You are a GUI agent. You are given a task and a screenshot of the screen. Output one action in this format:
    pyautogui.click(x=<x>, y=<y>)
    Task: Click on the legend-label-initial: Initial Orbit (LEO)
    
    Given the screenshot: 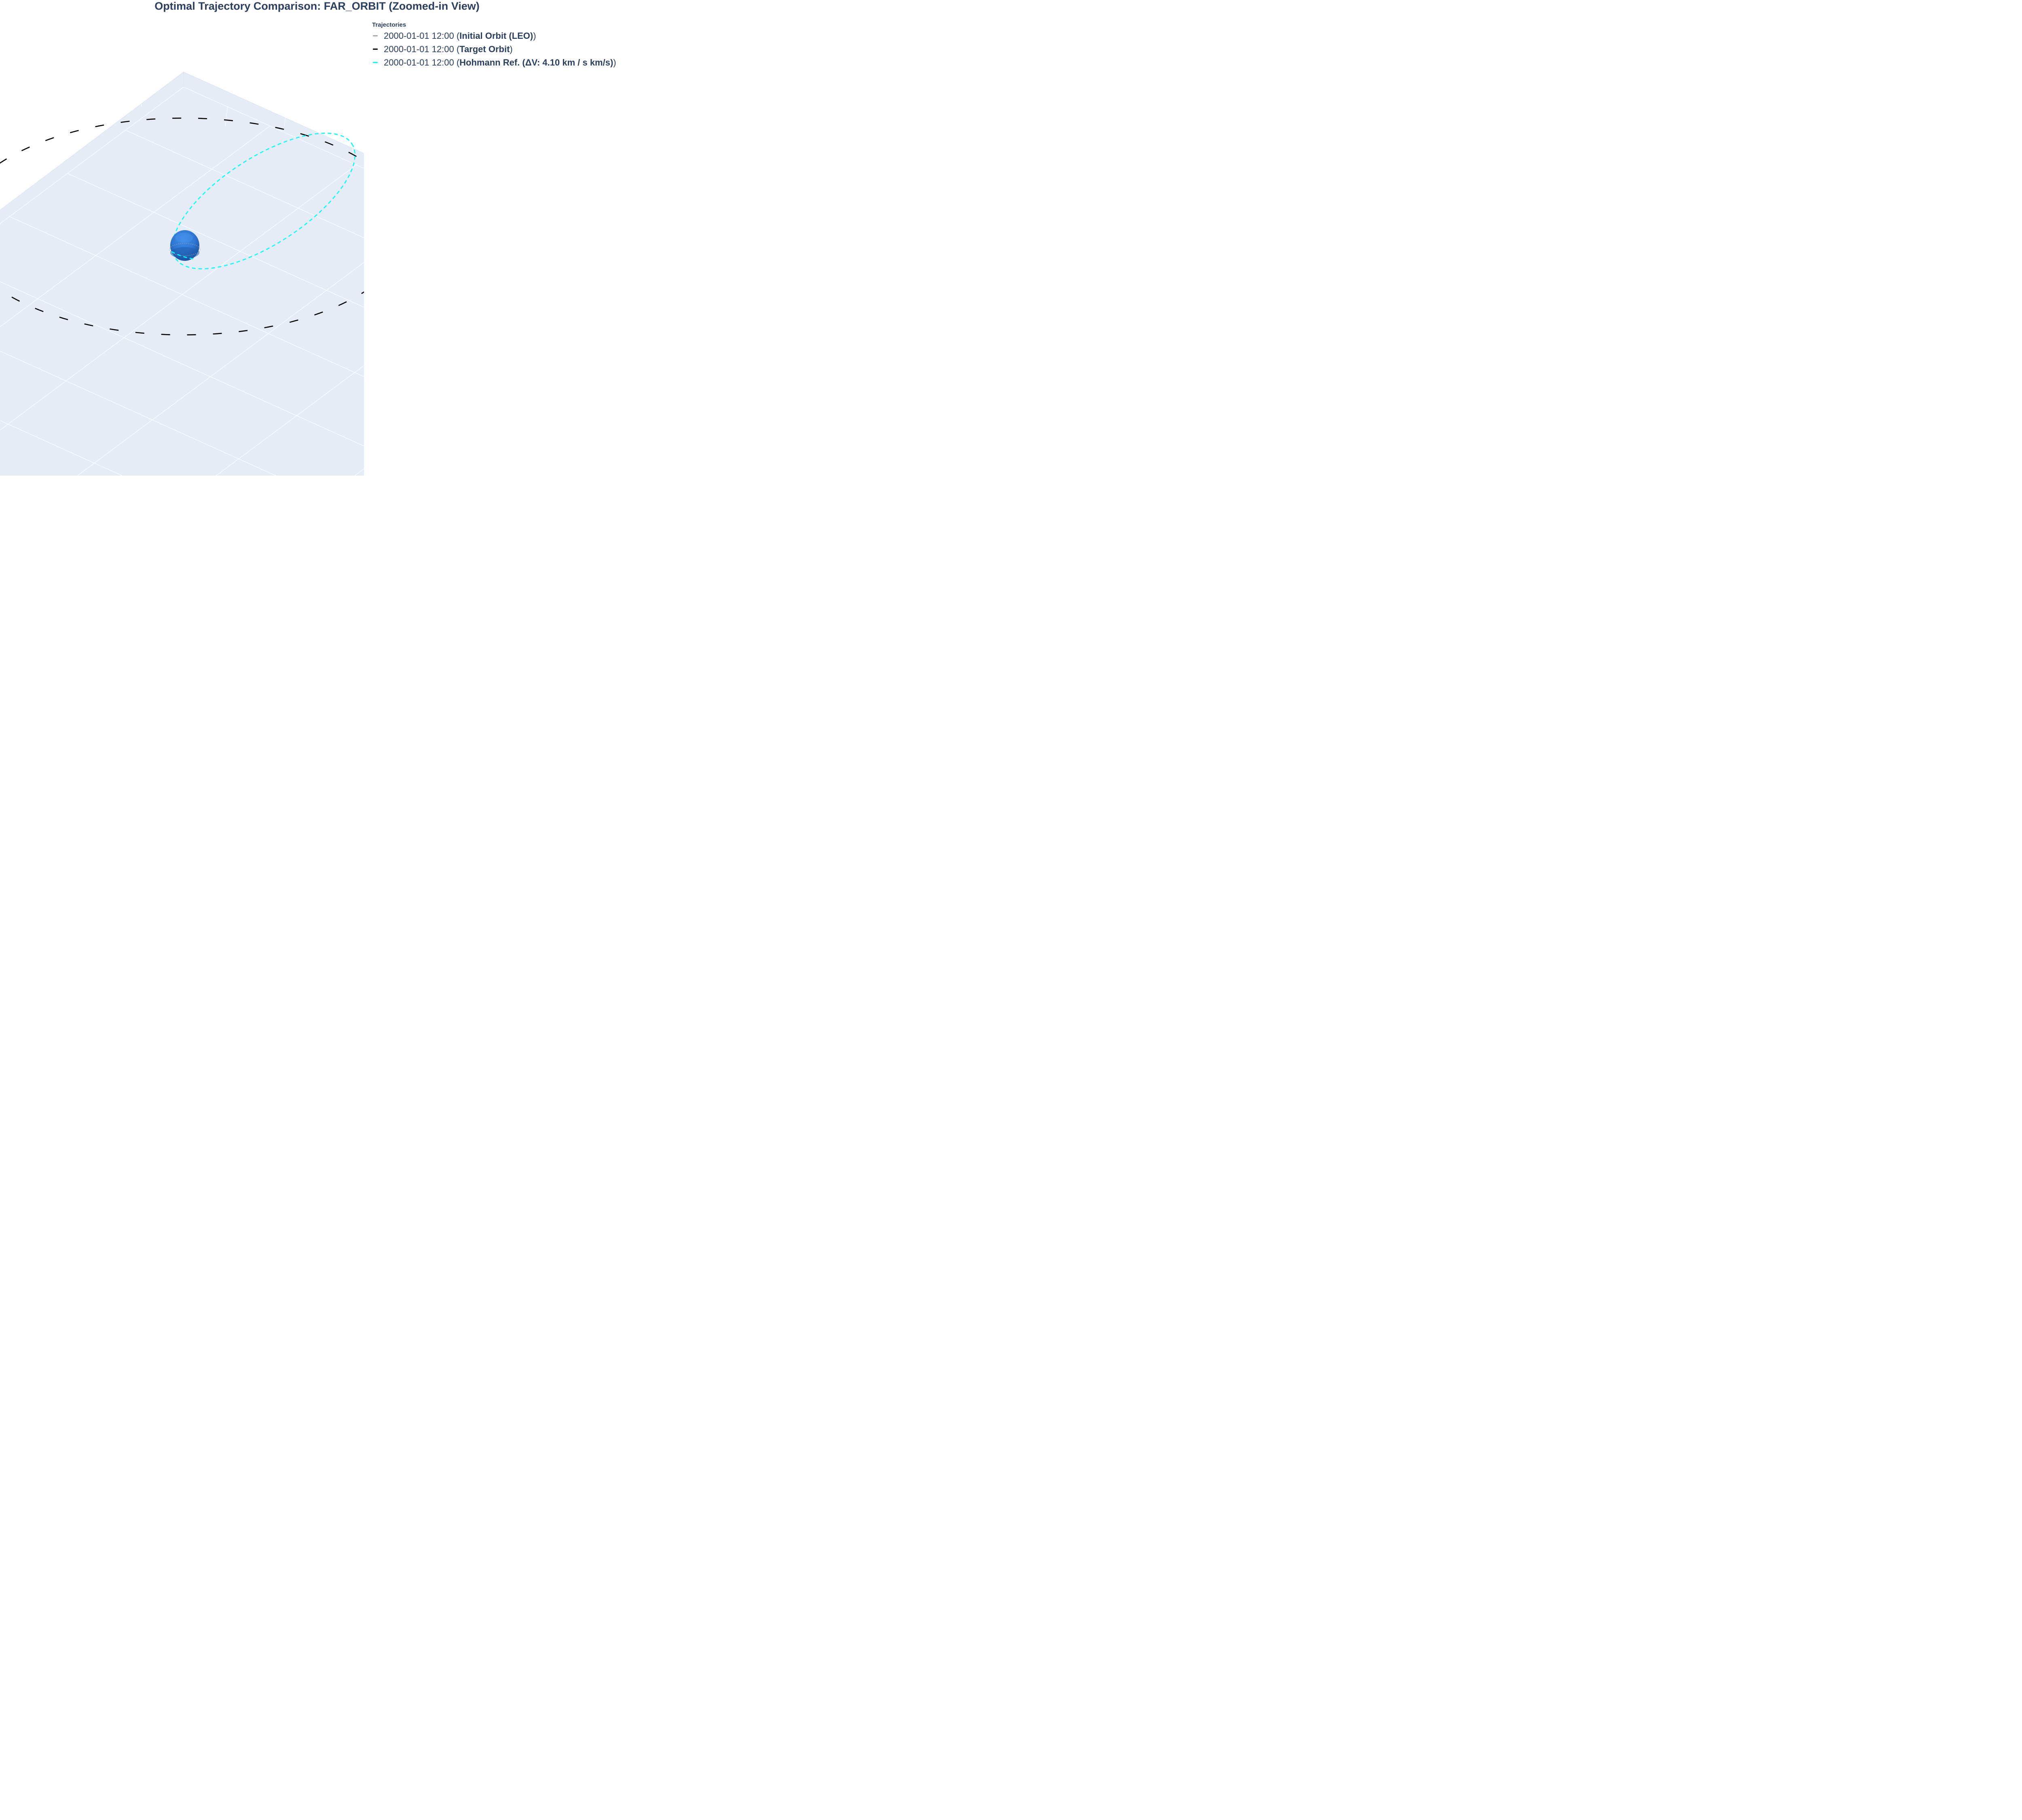 What is the action you would take?
    pyautogui.click(x=496, y=36)
    